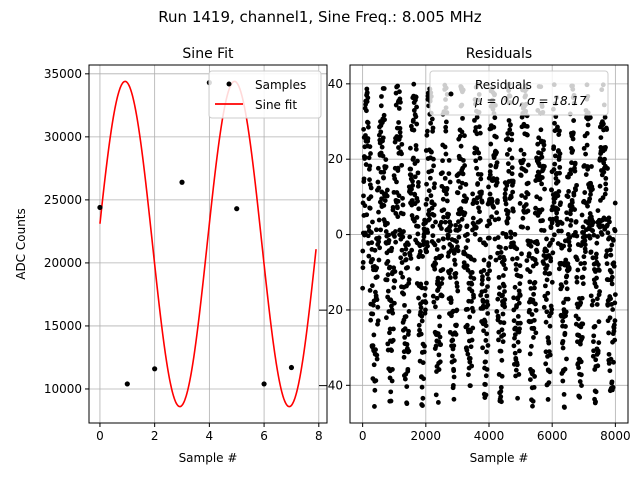  Describe the element at coordinates (552, 436) in the screenshot. I see `residuals-x-tick-label: 6000` at that location.